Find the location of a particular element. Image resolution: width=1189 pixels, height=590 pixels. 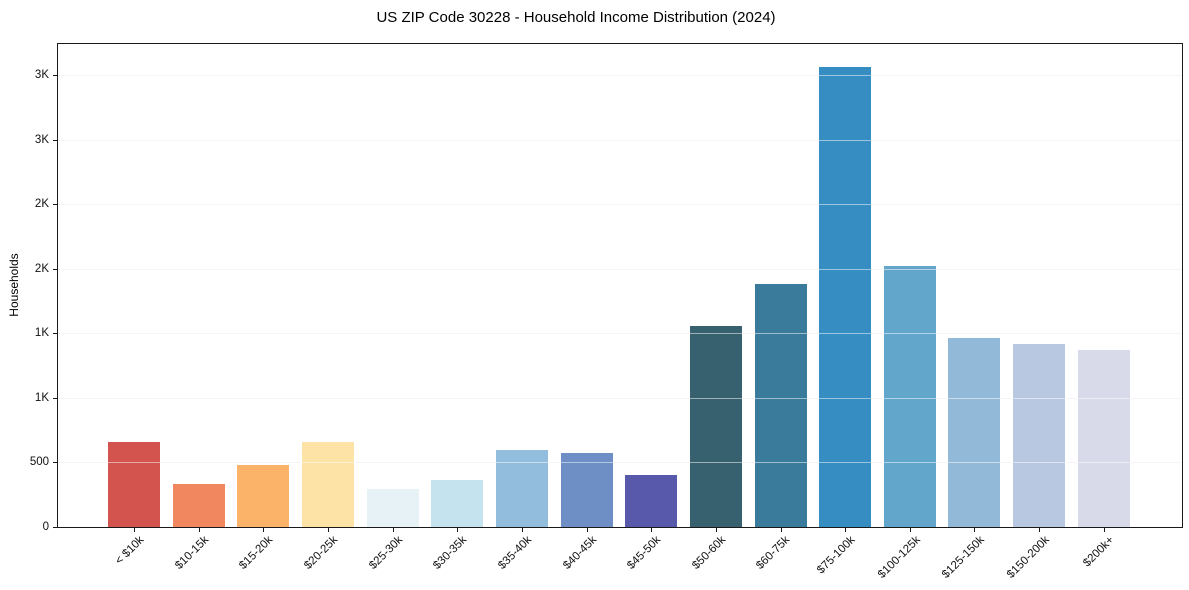

y-tick-label: 500 is located at coordinates (39, 462).